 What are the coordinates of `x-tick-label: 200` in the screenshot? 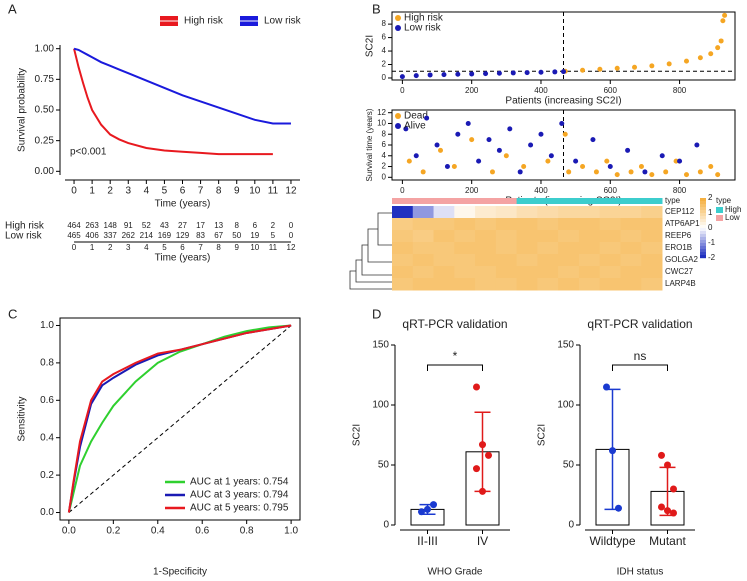 It's located at (472, 90).